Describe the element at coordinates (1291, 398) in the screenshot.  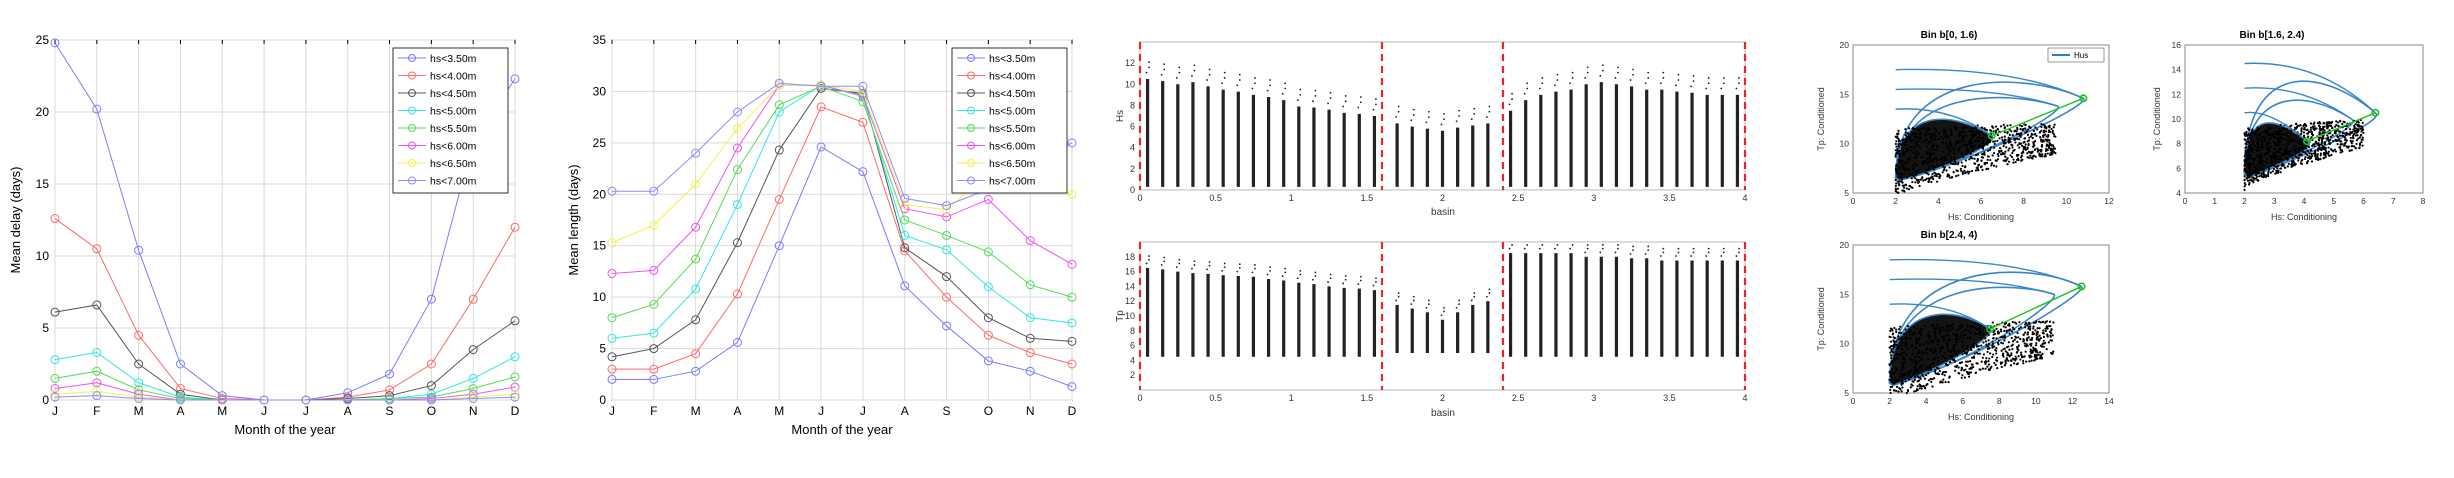
I see `basin-tp-xtick-label: 1` at that location.